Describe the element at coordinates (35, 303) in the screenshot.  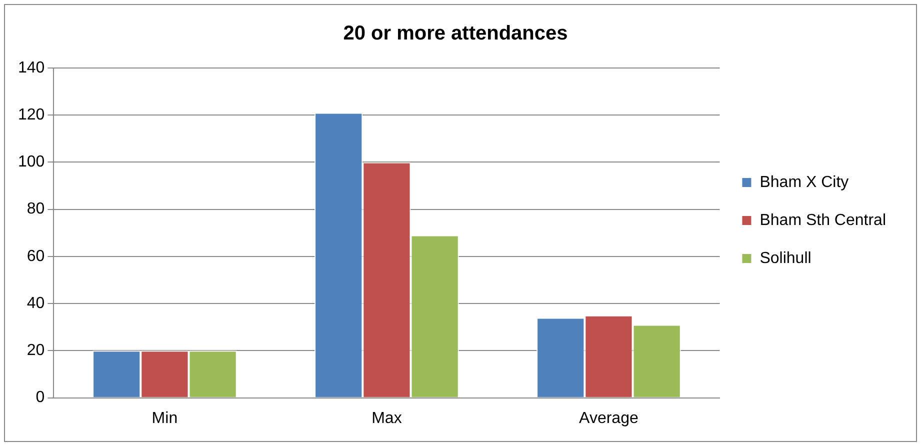
I see `y-tick-label: 40` at that location.